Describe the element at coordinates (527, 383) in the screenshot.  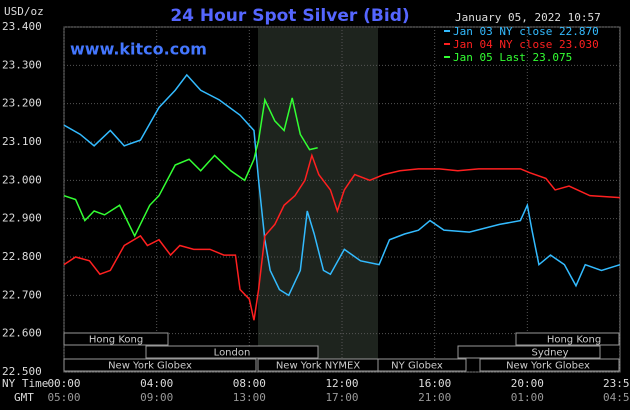
I see `x-tick-label: 20:00` at that location.